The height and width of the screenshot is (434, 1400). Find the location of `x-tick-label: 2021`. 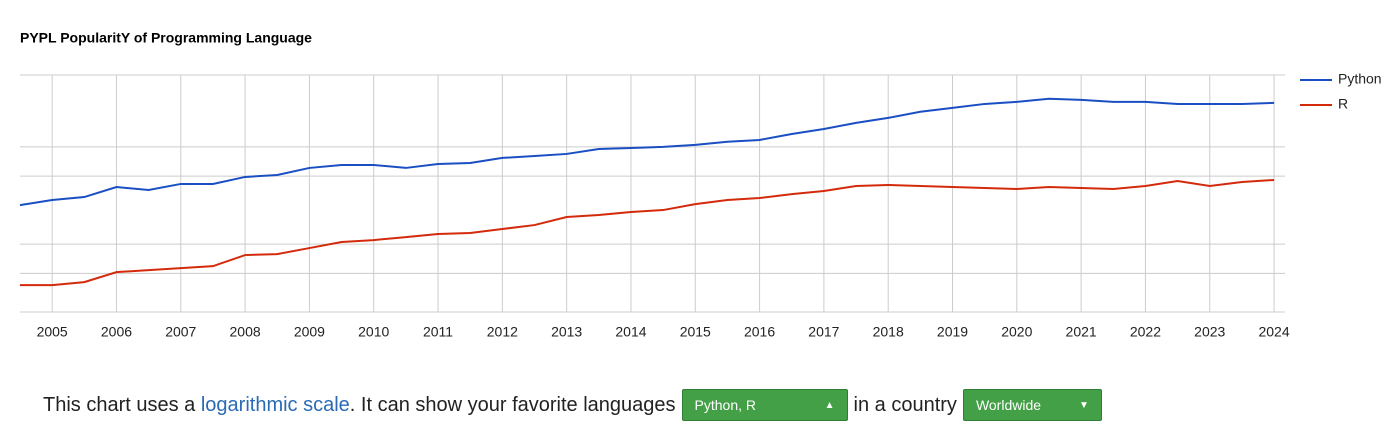

x-tick-label: 2021 is located at coordinates (1081, 332).